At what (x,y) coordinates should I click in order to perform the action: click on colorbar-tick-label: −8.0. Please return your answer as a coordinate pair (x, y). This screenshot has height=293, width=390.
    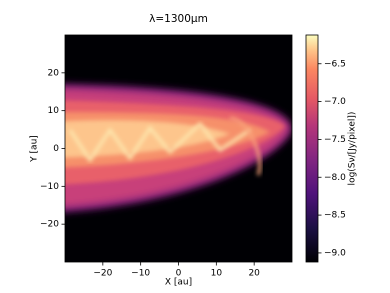
    Looking at the image, I should click on (335, 178).